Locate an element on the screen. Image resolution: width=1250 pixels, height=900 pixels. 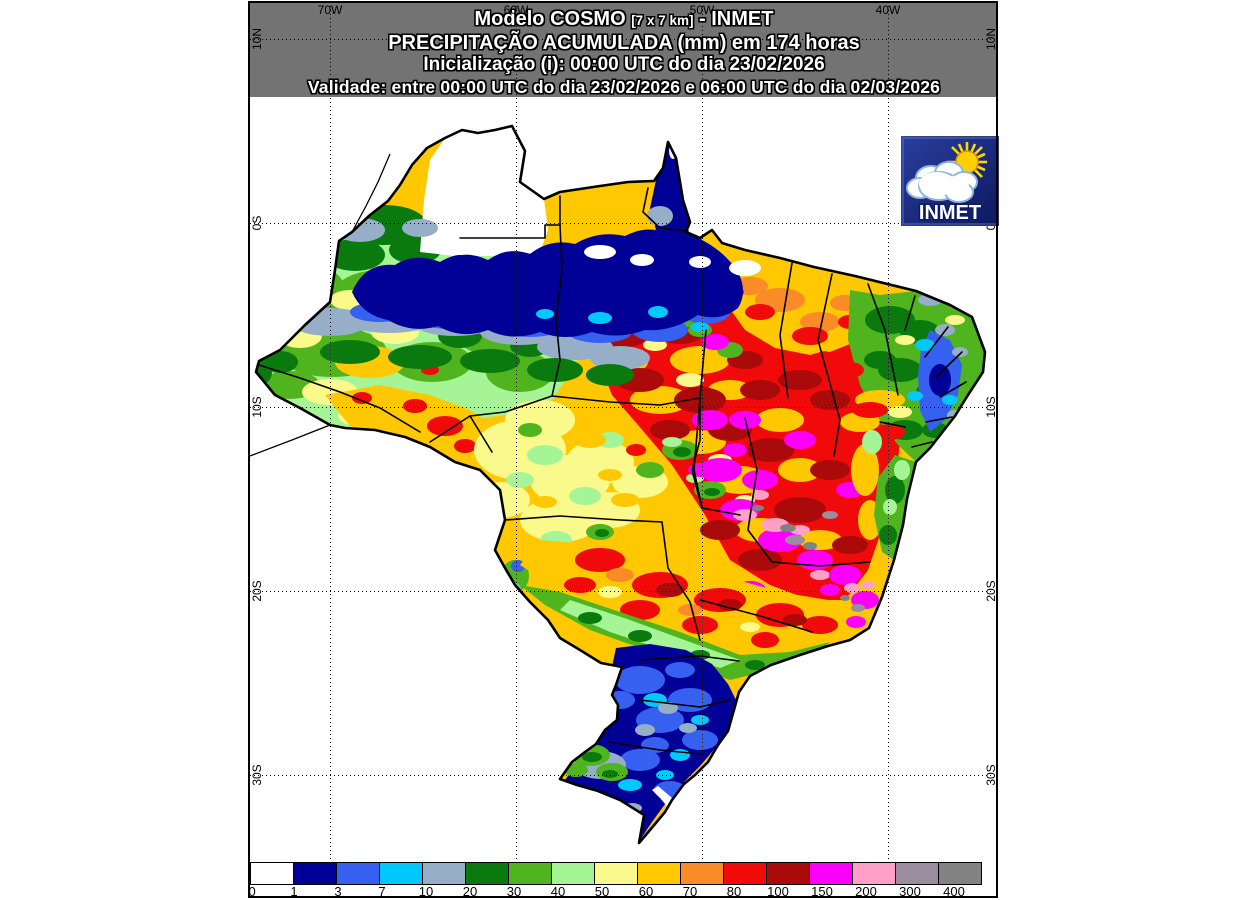
neighbor-border-peru-bolivia is located at coordinates (290, 440).